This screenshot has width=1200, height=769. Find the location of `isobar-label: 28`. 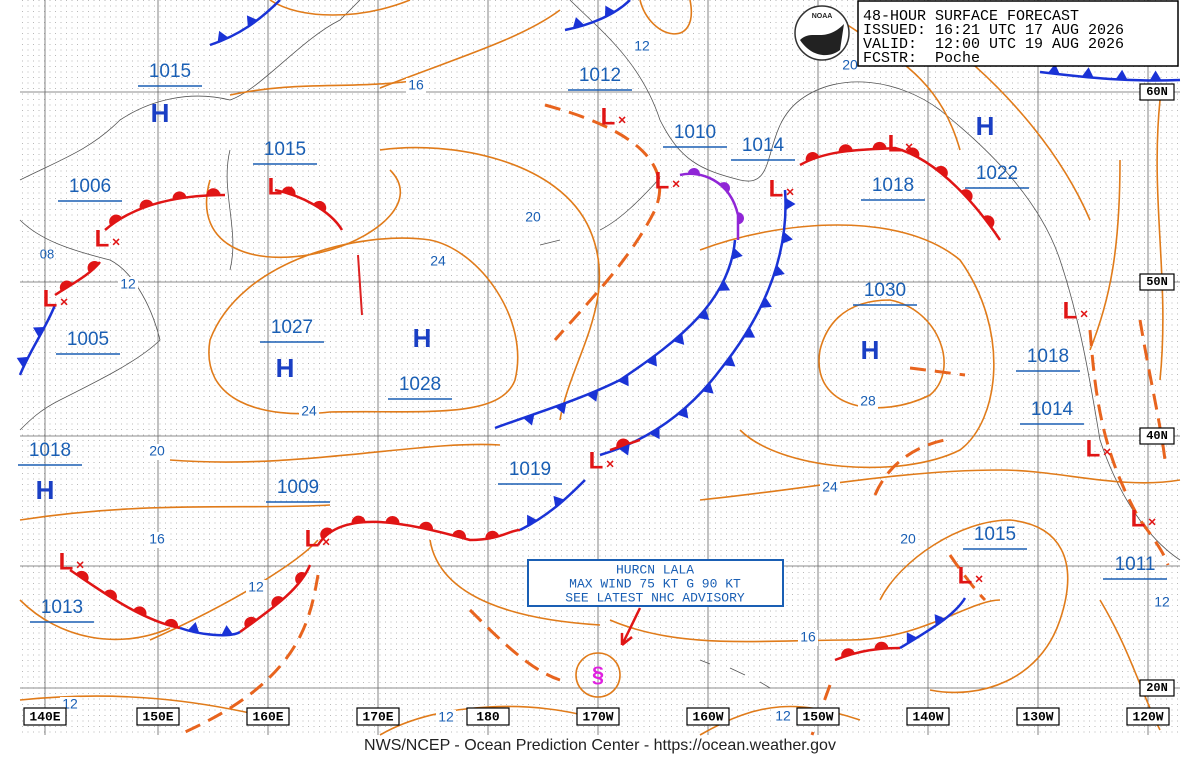

isobar-label: 28 is located at coordinates (868, 401).